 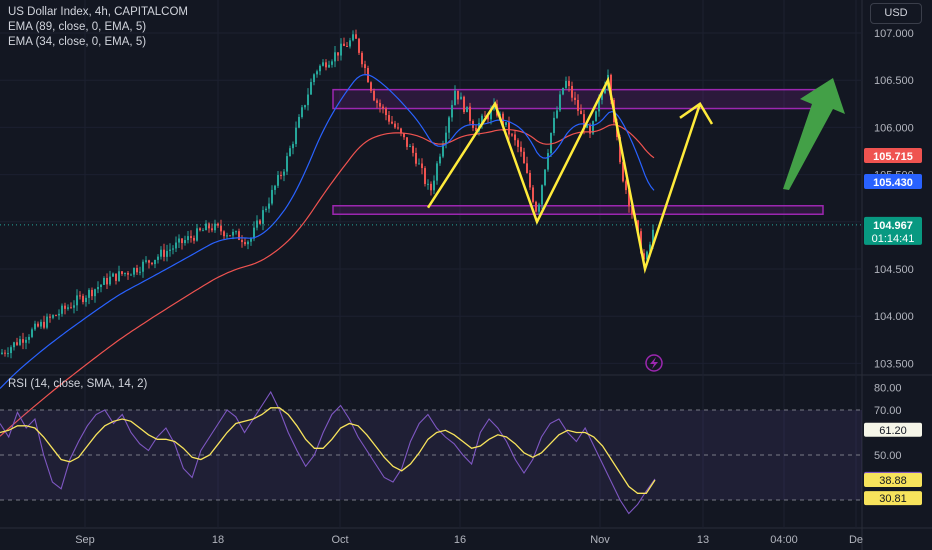 I want to click on currency-button: USD, so click(x=896, y=13).